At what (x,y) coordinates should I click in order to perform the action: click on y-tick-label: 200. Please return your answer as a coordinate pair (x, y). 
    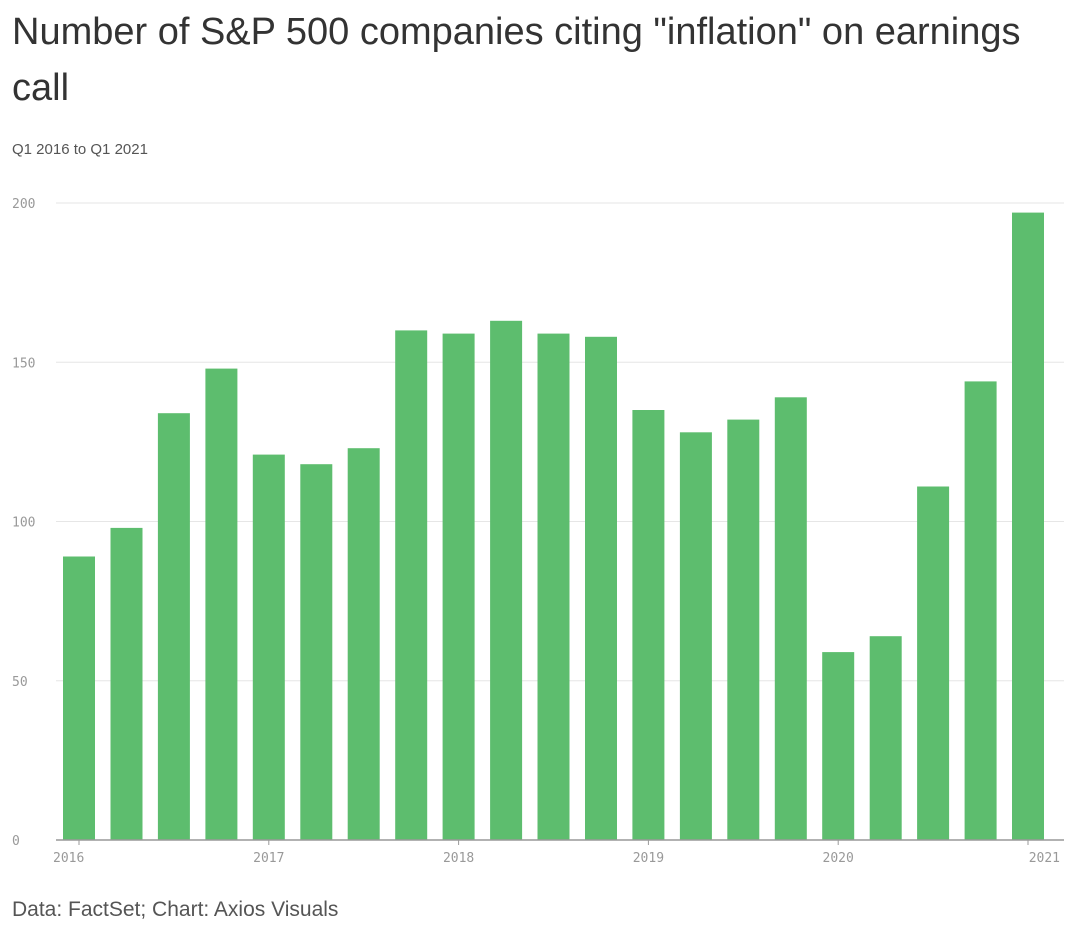
    Looking at the image, I should click on (23, 204).